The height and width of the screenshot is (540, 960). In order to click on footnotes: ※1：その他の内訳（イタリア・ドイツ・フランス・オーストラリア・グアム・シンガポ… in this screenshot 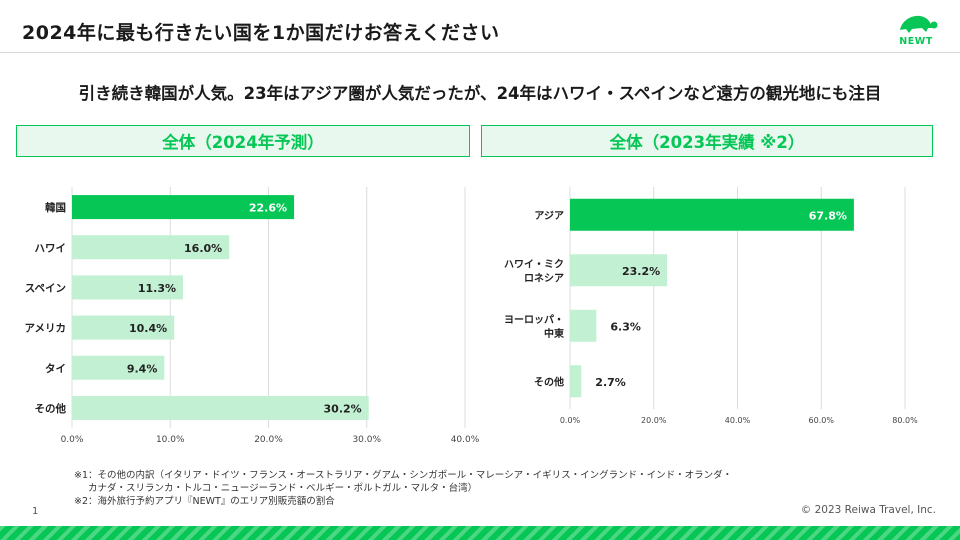, I will do `click(403, 488)`.